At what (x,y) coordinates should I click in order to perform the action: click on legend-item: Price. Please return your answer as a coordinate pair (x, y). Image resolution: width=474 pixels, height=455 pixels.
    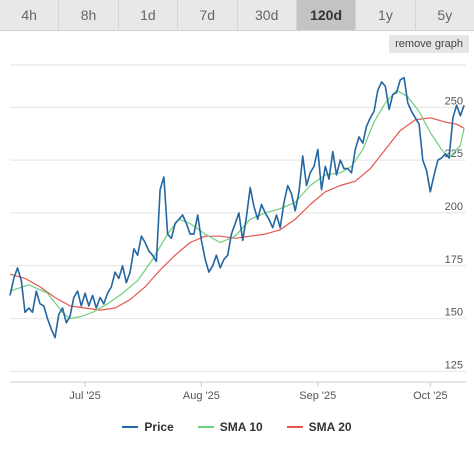
    Looking at the image, I should click on (148, 427).